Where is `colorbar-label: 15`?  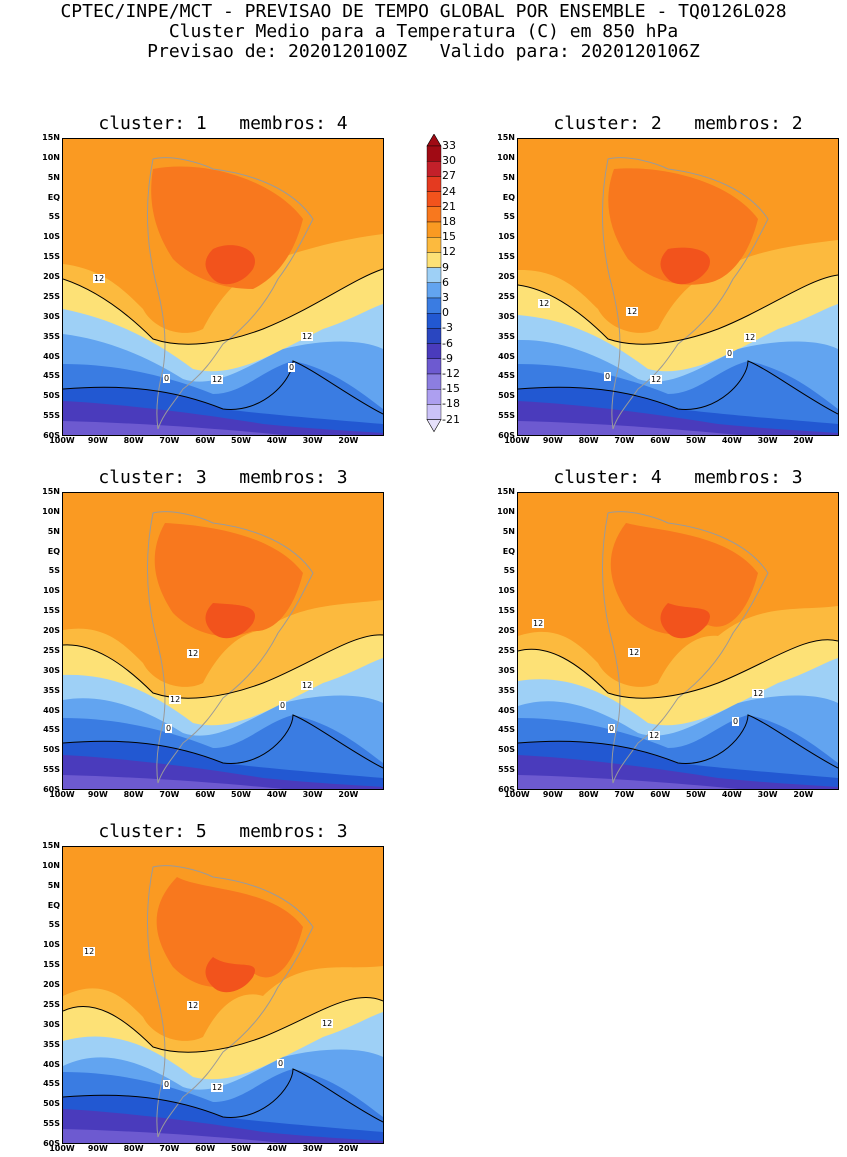
colorbar-label: 15 is located at coordinates (449, 237).